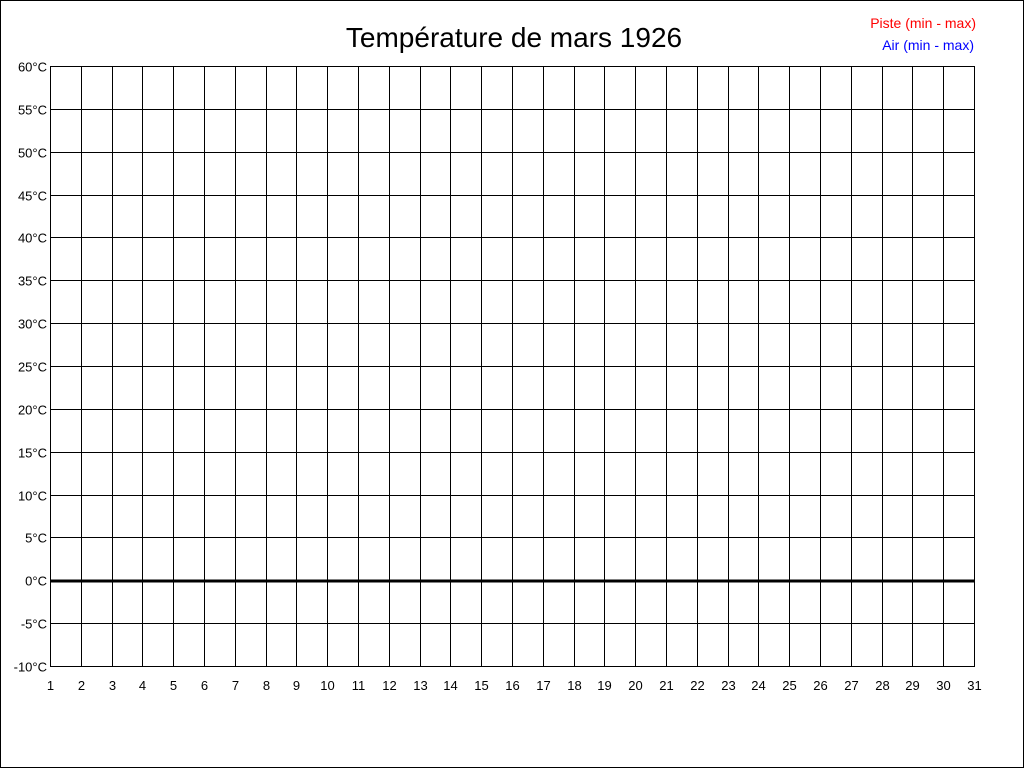  What do you see at coordinates (728, 685) in the screenshot?
I see `x-tick-label: 23` at bounding box center [728, 685].